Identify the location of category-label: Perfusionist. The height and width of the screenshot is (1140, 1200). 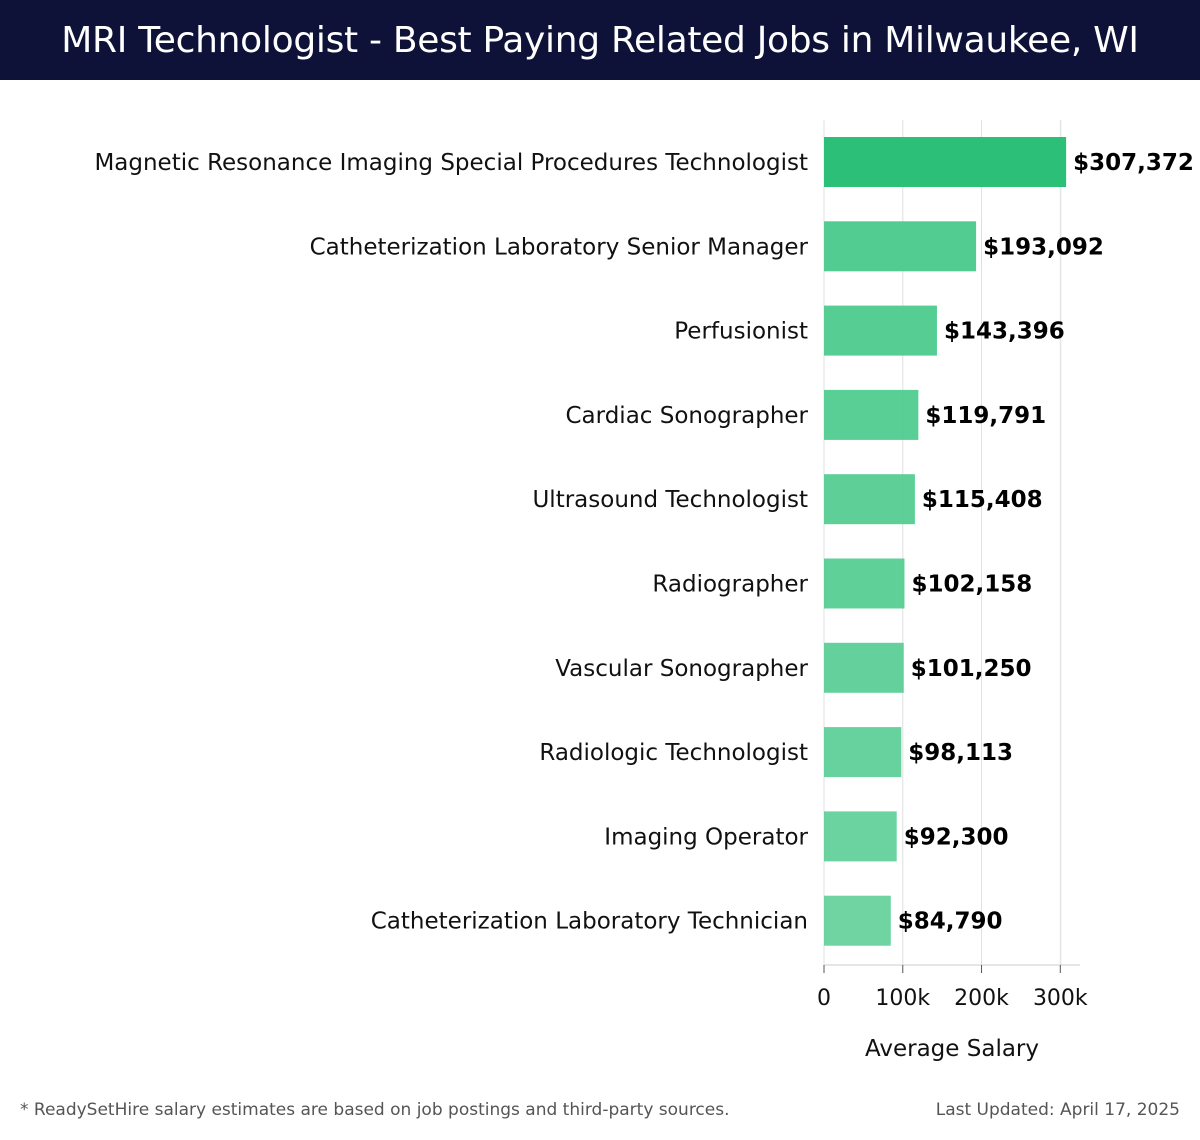
(741, 332).